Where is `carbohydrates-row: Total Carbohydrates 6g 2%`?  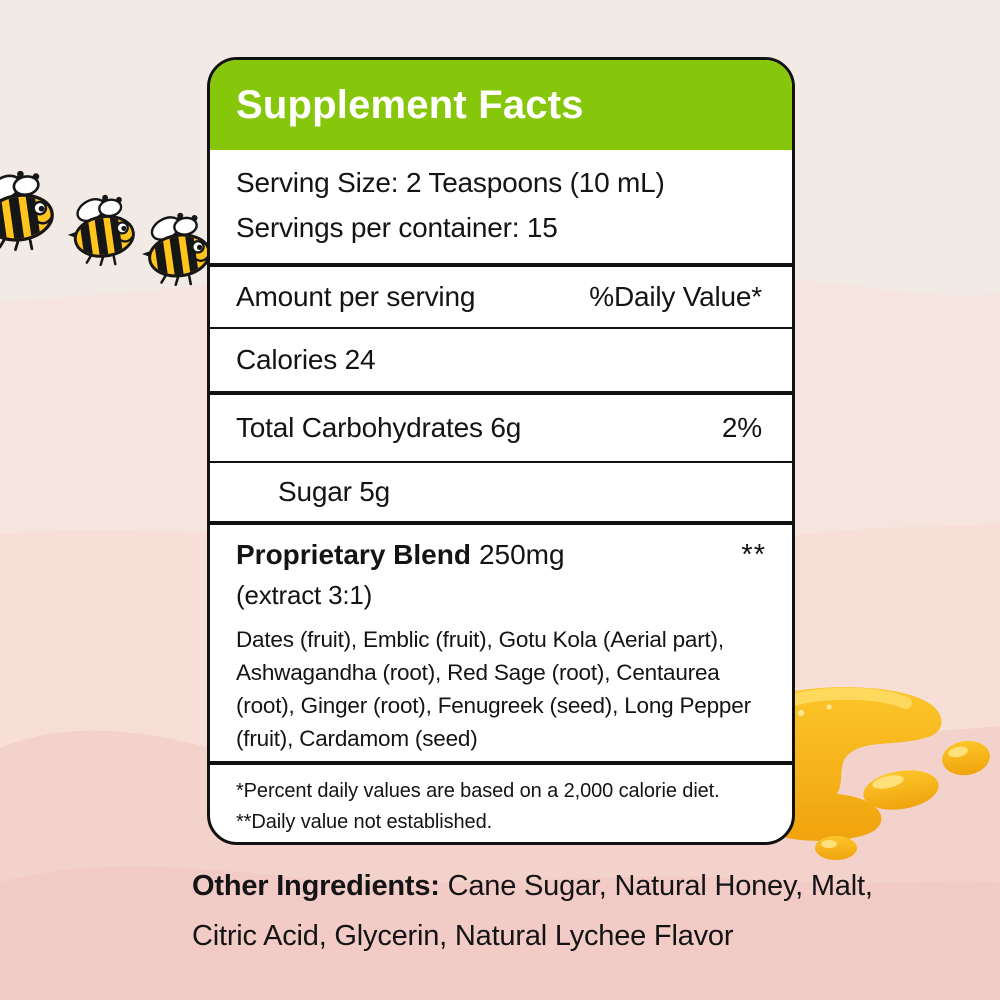 carbohydrates-row: Total Carbohydrates 6g 2% is located at coordinates (501, 428).